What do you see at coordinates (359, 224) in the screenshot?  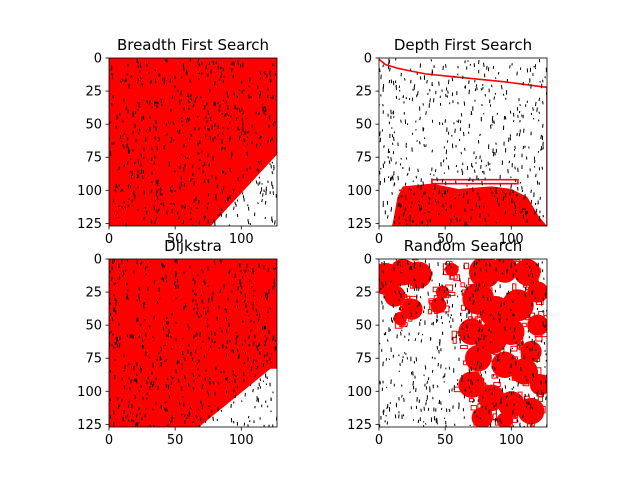 I see `y-tick-label: 125` at bounding box center [359, 224].